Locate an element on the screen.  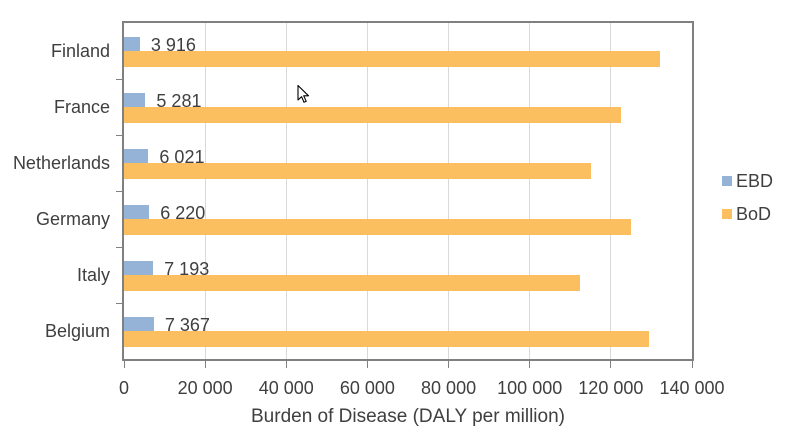
bar-value-label: 6 021 is located at coordinates (182, 157).